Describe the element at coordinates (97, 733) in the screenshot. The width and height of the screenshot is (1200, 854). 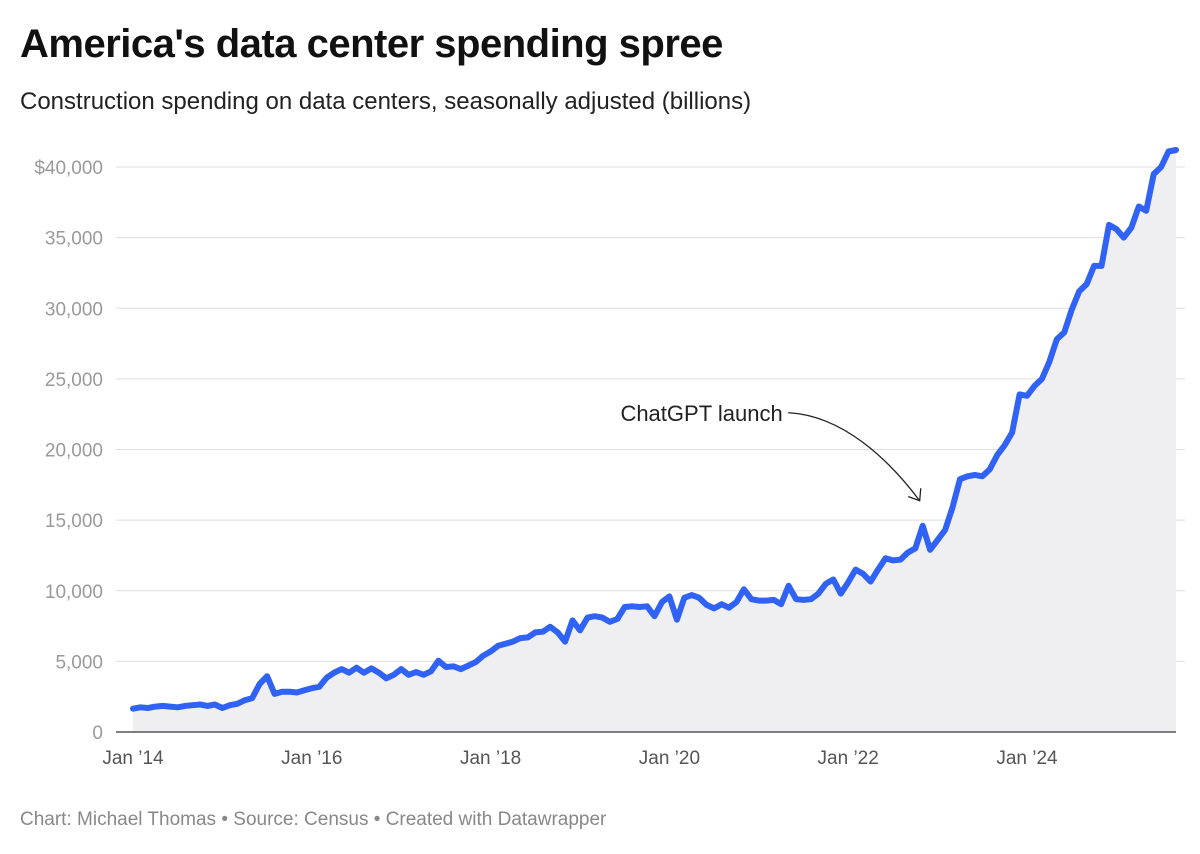
I see `y-tick-label: 0` at that location.